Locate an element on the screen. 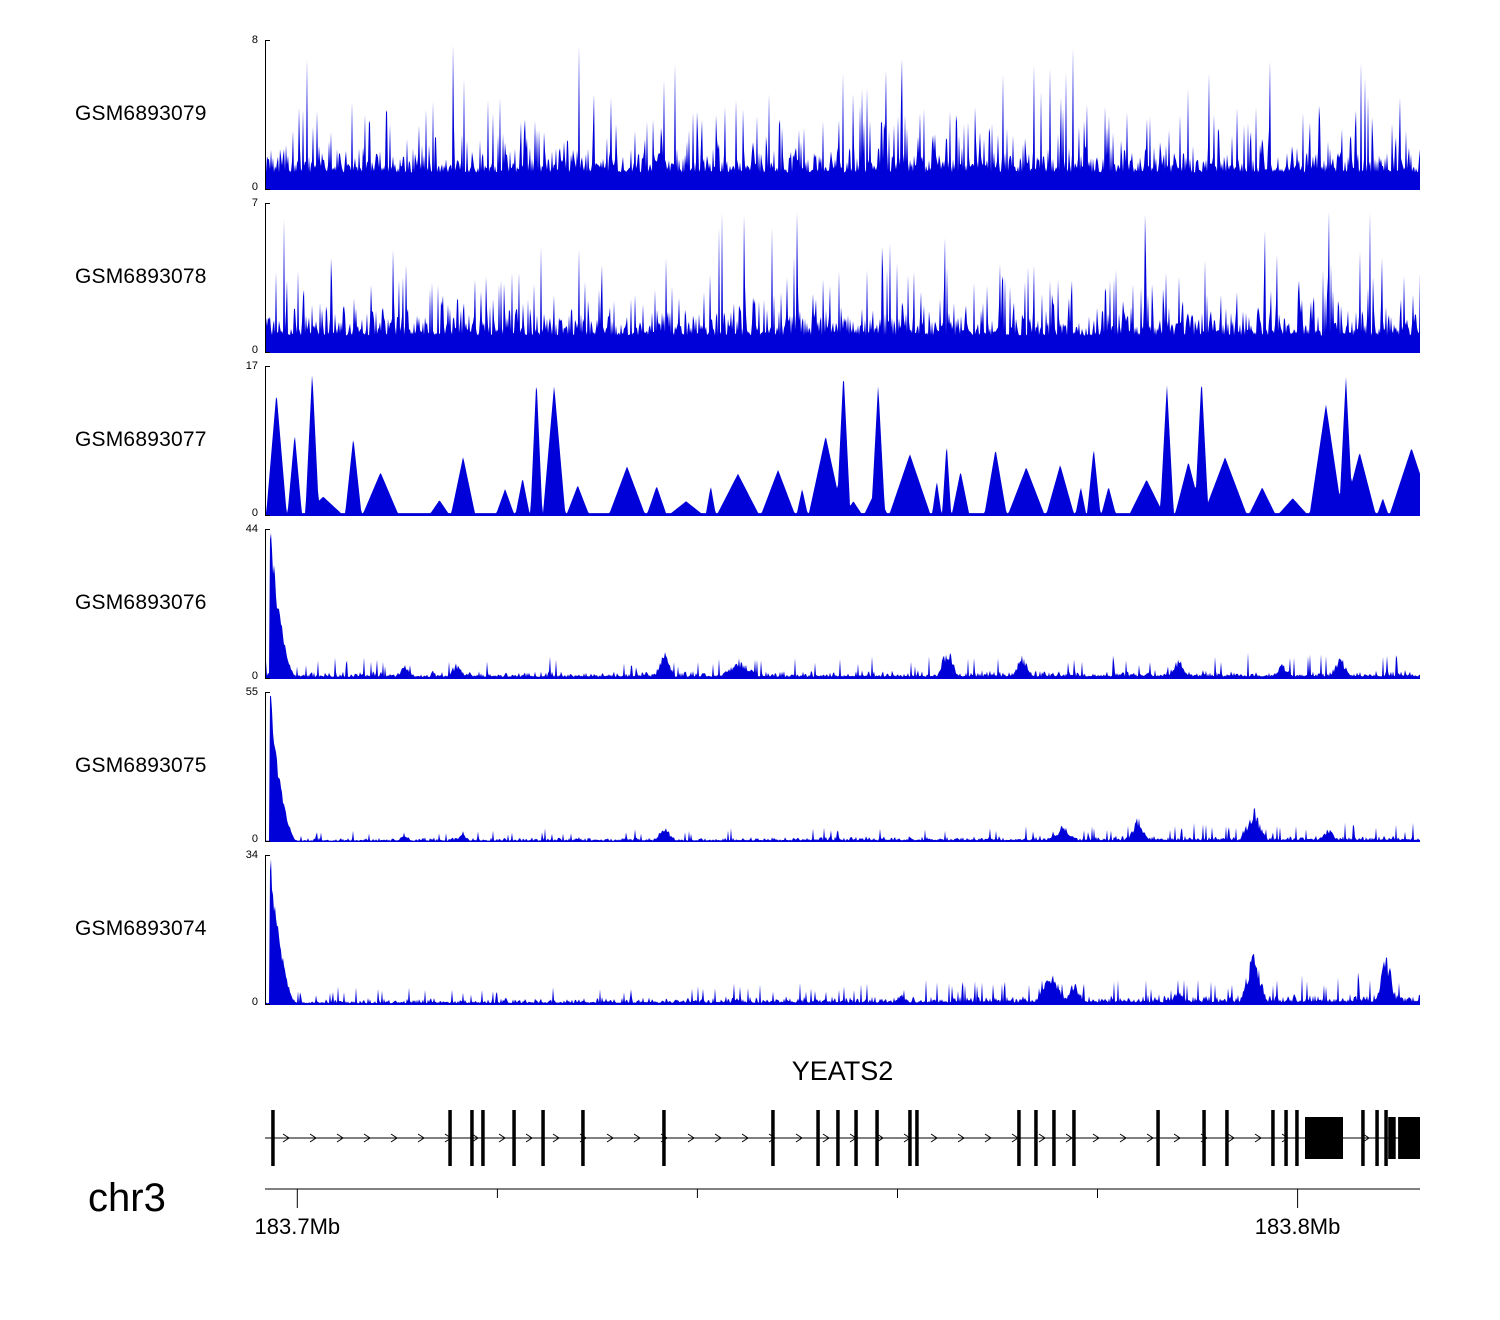 The width and height of the screenshot is (1500, 1320). ruler-coordinate-label: 183.7Mb is located at coordinates (297, 1226).